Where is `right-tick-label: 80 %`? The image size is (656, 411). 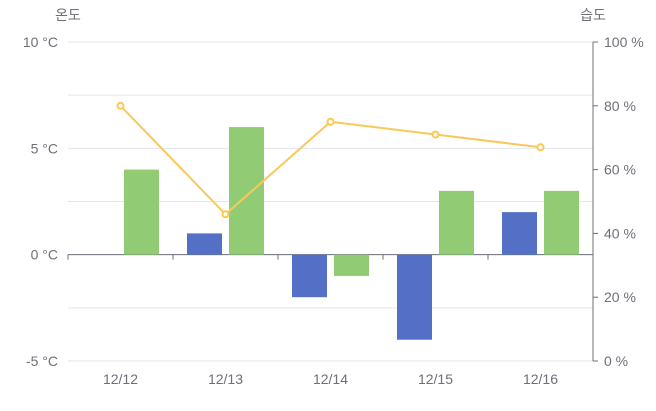
right-tick-label: 80 % is located at coordinates (620, 106).